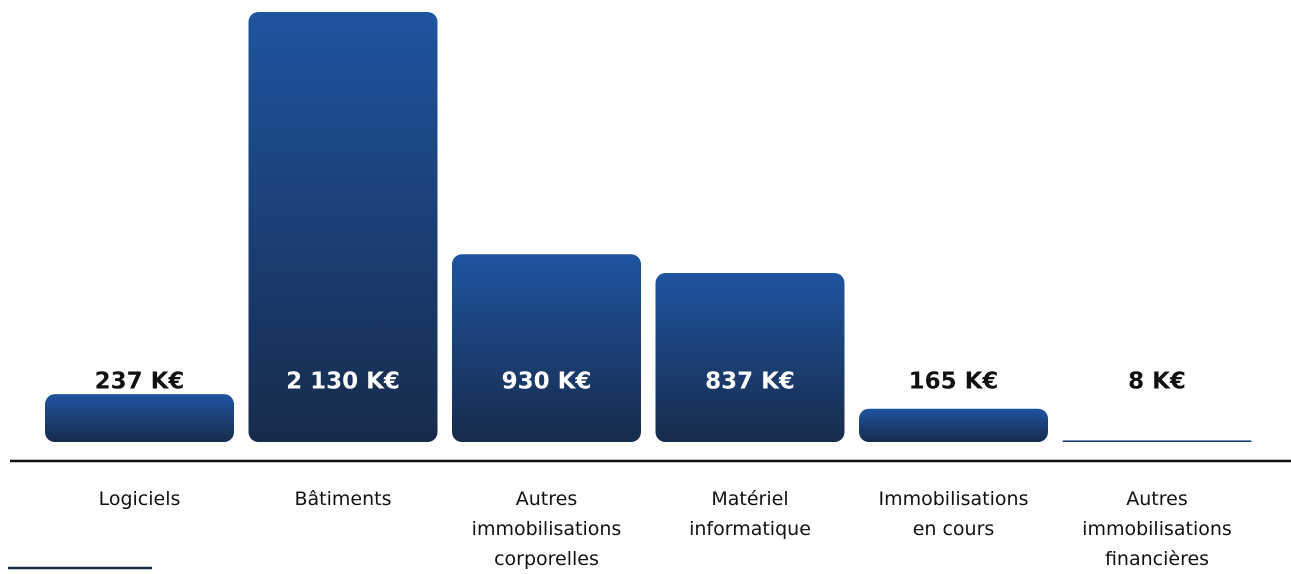  I want to click on category-label: Logiciels, so click(139, 499).